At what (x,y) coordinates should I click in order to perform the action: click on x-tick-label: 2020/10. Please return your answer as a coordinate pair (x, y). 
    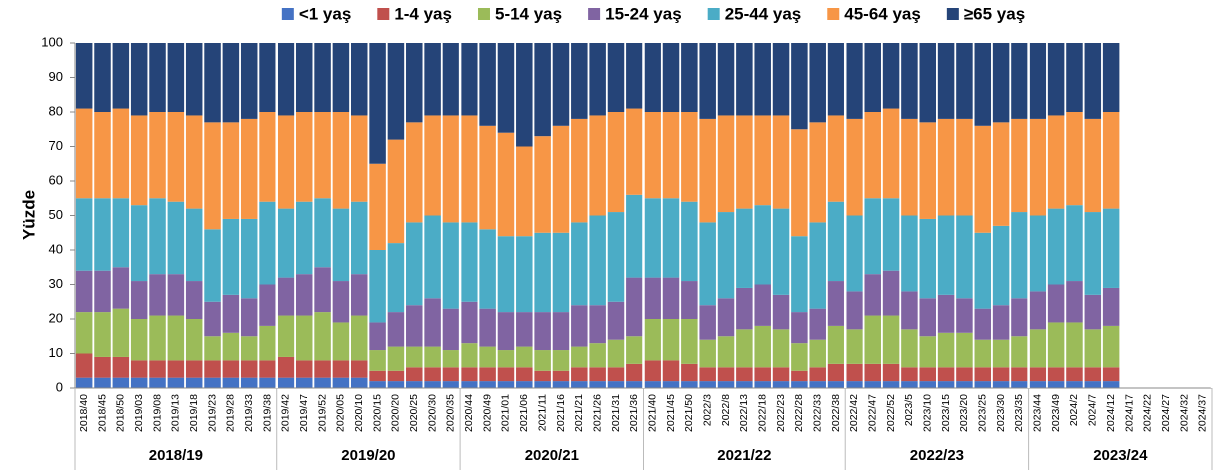
    Looking at the image, I should click on (359, 413).